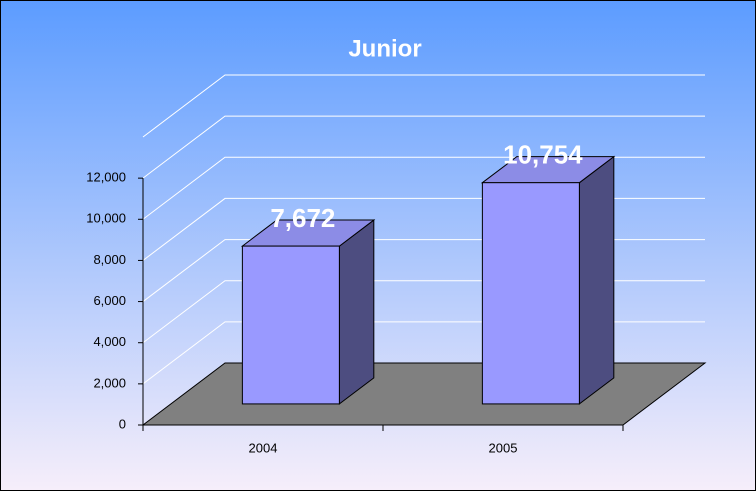  Describe the element at coordinates (503, 447) in the screenshot. I see `x-tick-label: 2005` at that location.